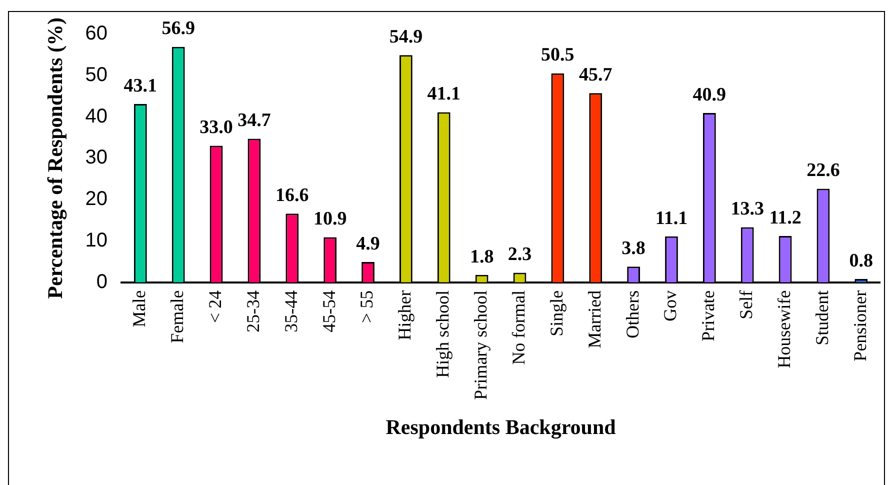 The height and width of the screenshot is (485, 891). Describe the element at coordinates (328, 311) in the screenshot. I see `x-tick-label: 45-54` at that location.